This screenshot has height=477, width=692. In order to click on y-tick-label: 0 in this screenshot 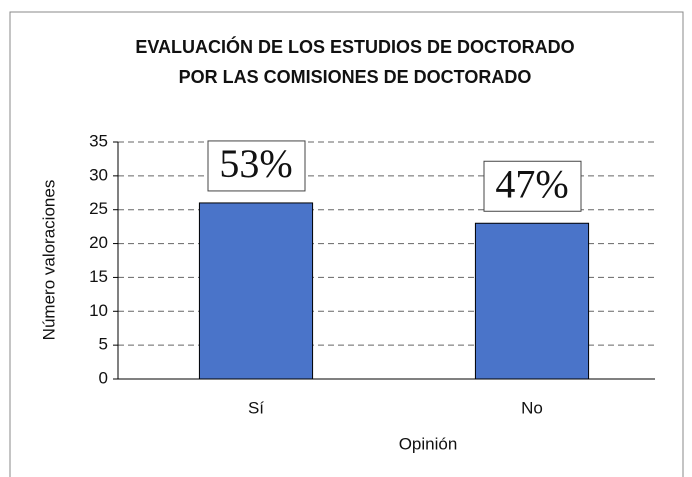, I will do `click(103, 377)`.